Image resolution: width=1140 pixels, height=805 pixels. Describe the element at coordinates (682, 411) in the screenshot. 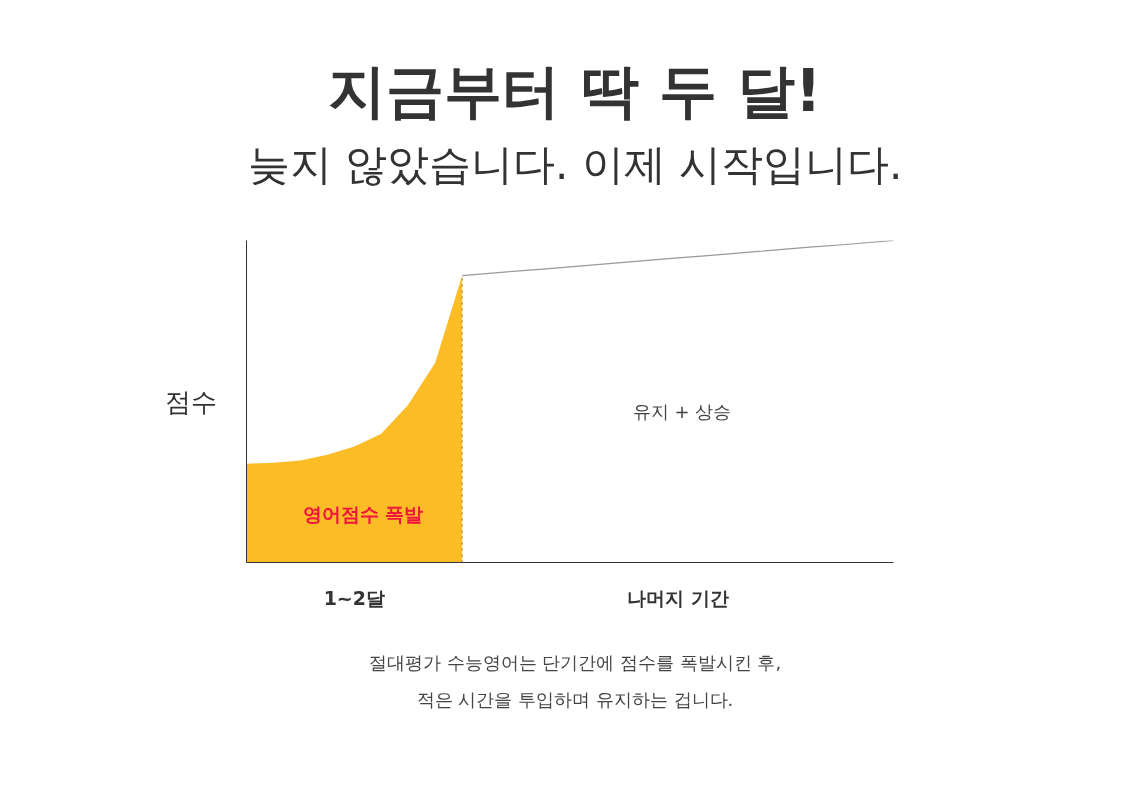

I see `annotation: 유지 + 상승` at that location.